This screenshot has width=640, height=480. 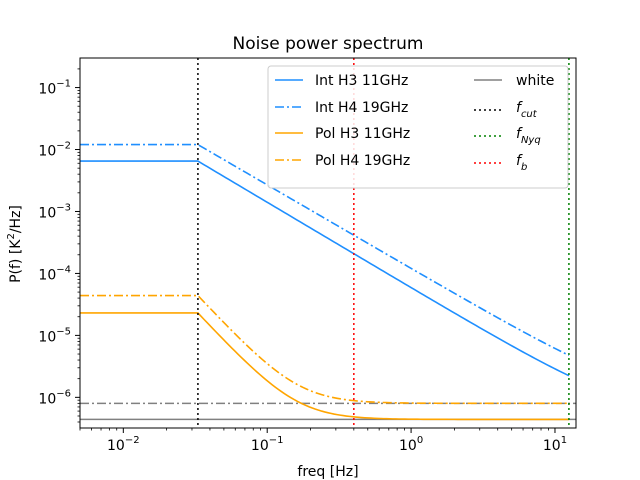 What do you see at coordinates (11, 236) in the screenshot?
I see `y-axis-label-sup: 2` at bounding box center [11, 236].